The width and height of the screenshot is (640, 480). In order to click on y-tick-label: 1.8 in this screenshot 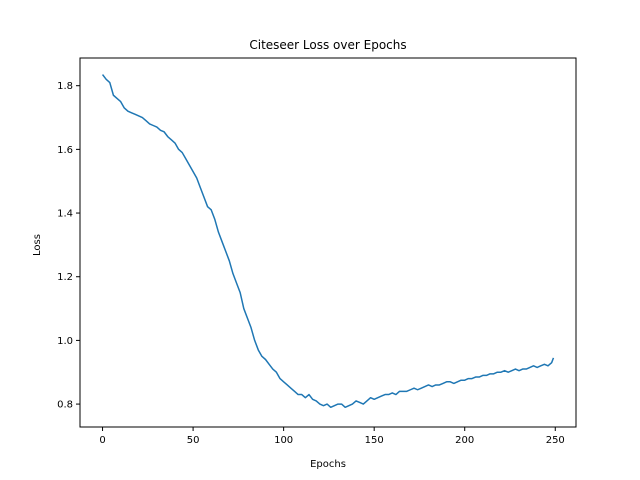, I will do `click(65, 86)`.